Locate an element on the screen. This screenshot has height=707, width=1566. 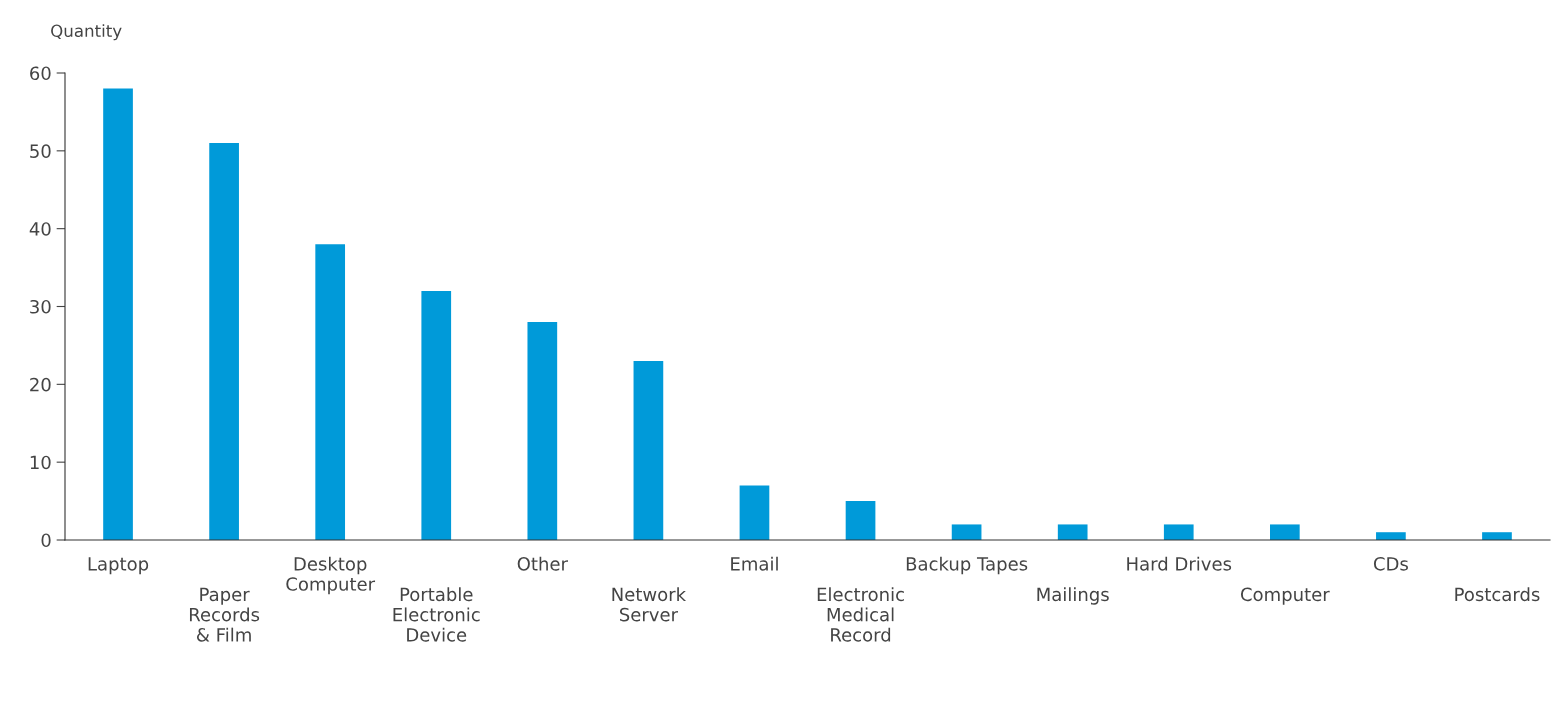
y-tick-label: 60 is located at coordinates (40, 73).